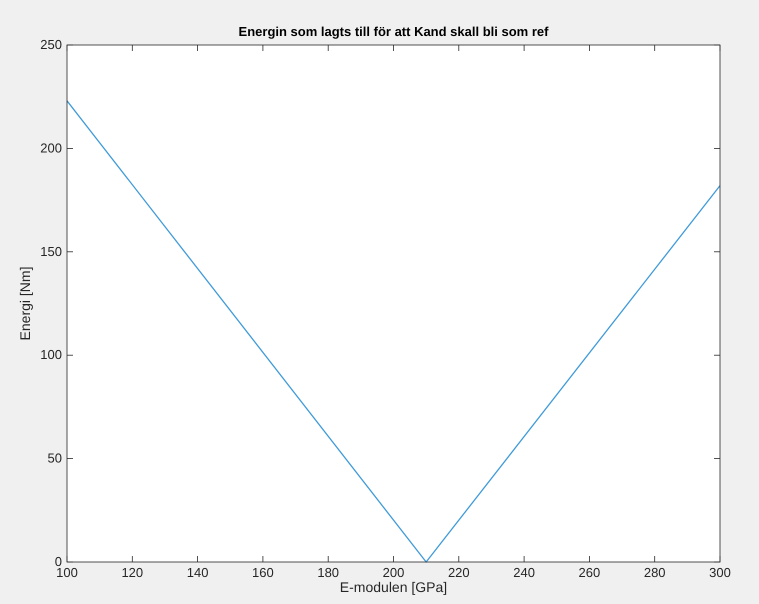  I want to click on x-tick-label: 300, so click(720, 572).